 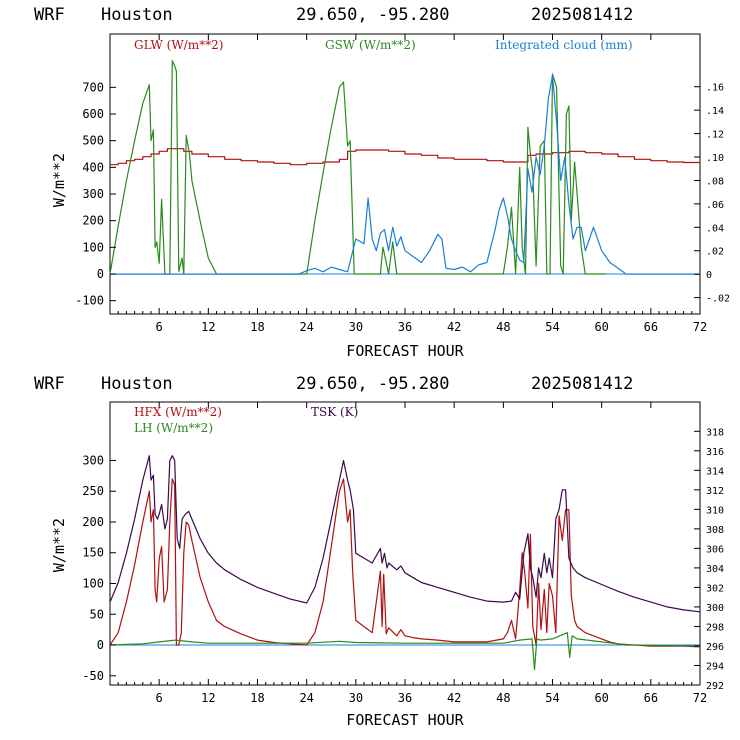 I want to click on panel1-coords: 29.650, -95.280, so click(x=373, y=15).